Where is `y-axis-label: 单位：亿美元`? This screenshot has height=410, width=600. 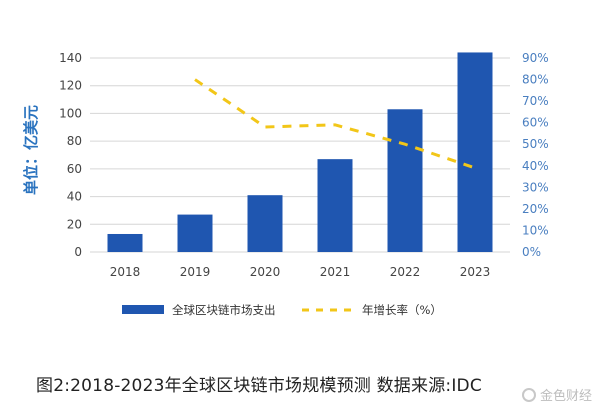 y-axis-label: 单位：亿美元 is located at coordinates (31, 150).